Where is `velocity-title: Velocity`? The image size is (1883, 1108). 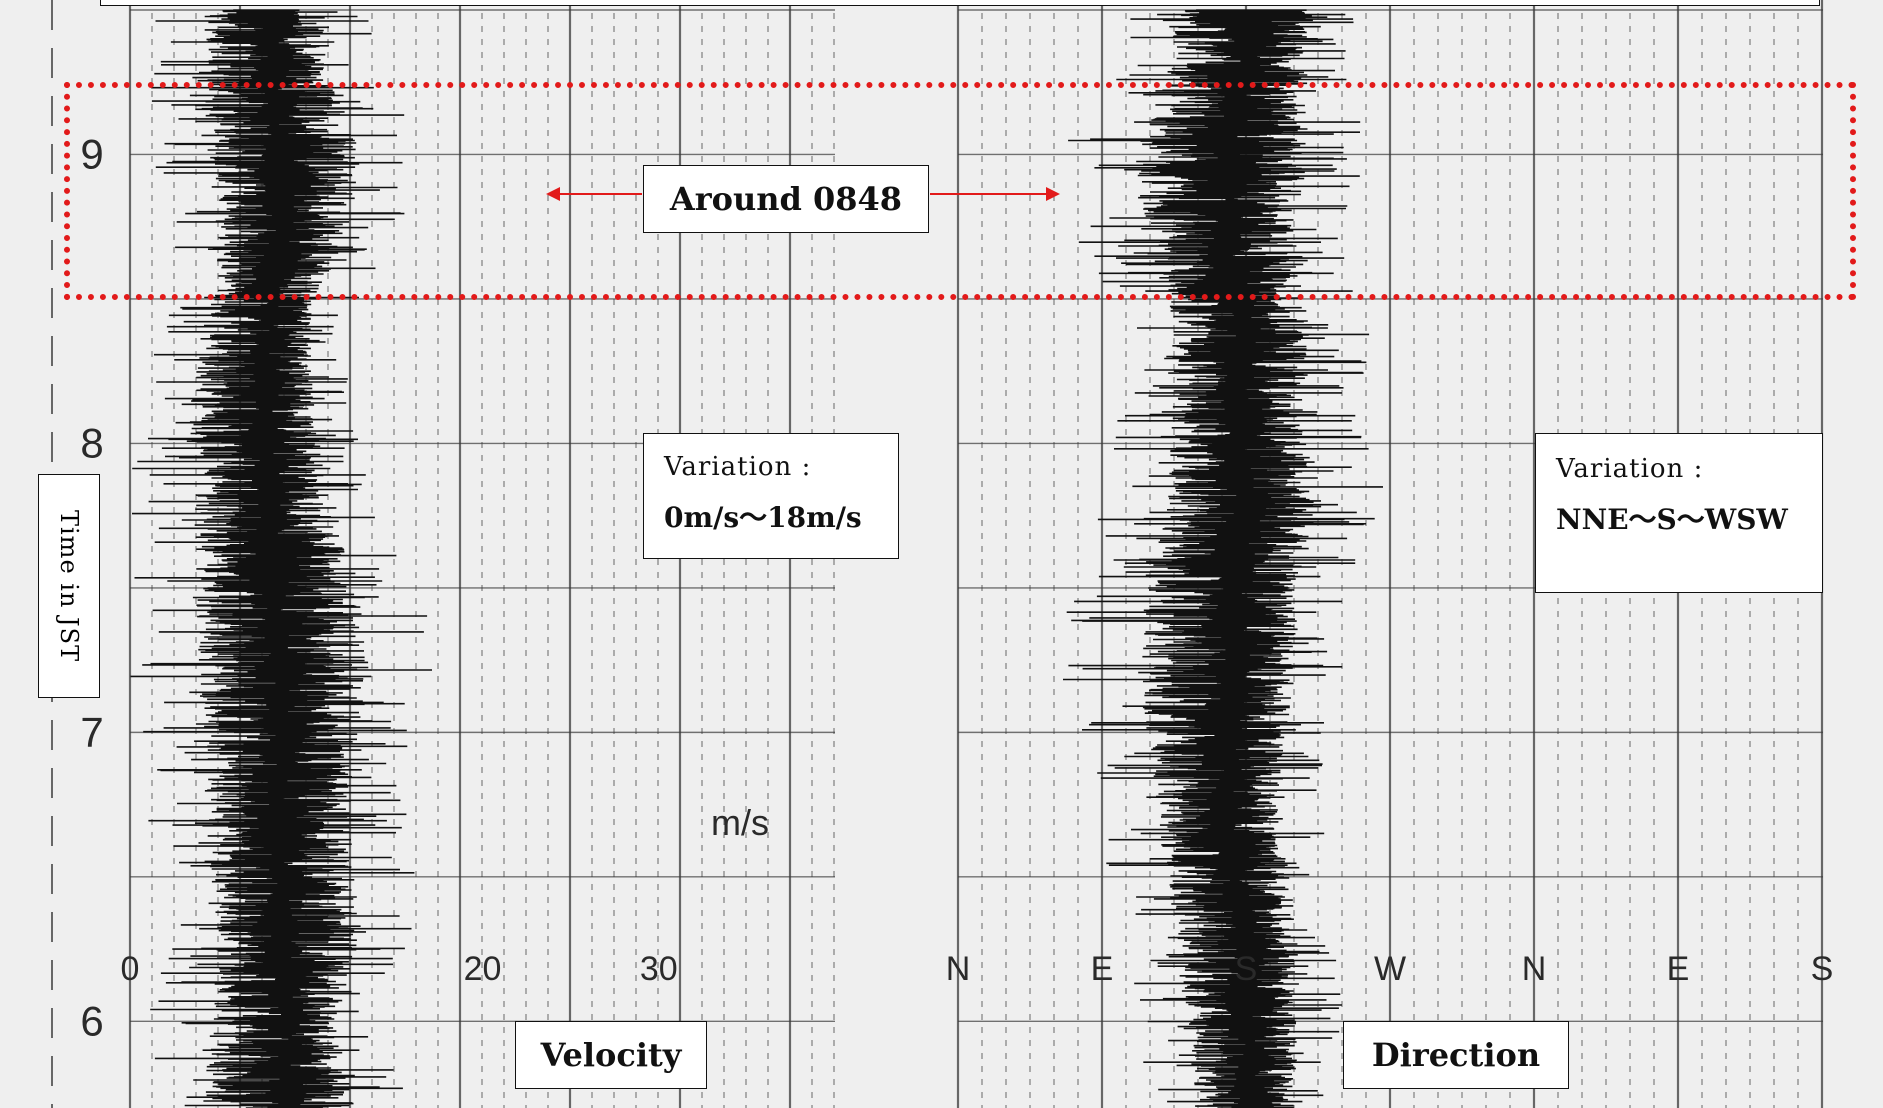
velocity-title: Velocity is located at coordinates (611, 1055).